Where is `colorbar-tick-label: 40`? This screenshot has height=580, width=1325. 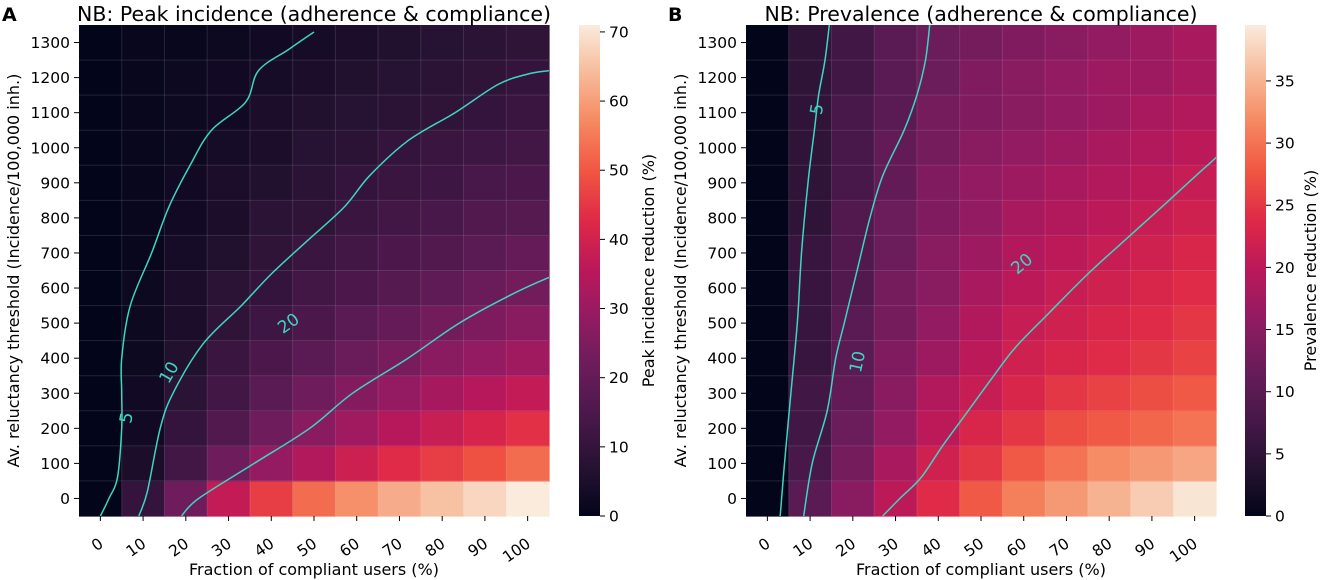
colorbar-tick-label: 40 is located at coordinates (619, 240).